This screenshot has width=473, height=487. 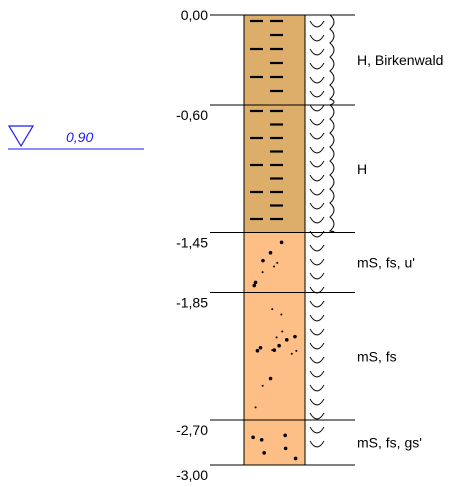 I want to click on groundwater-label: 0,90, so click(x=79, y=137).